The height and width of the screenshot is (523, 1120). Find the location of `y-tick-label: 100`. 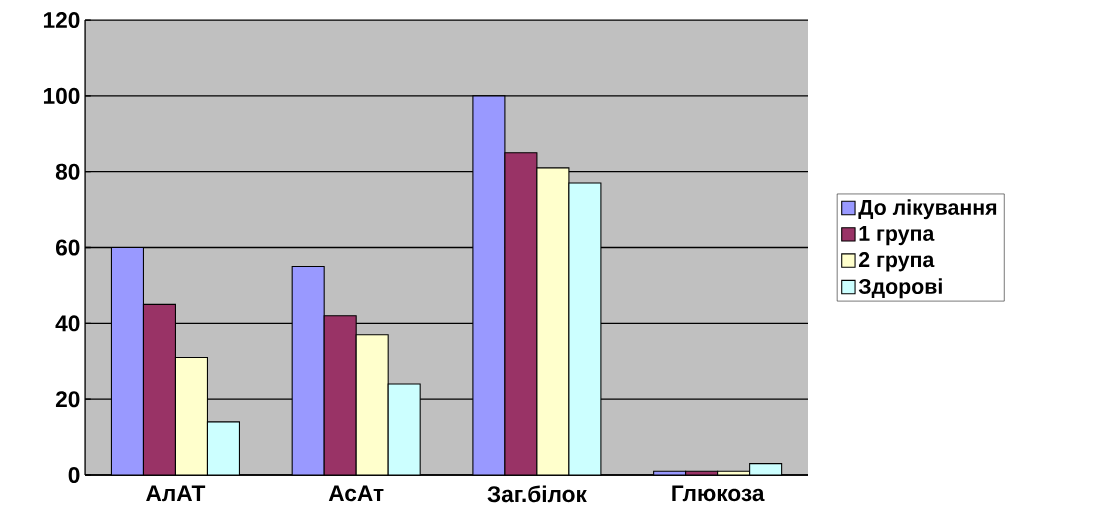

y-tick-label: 100 is located at coordinates (61, 95).